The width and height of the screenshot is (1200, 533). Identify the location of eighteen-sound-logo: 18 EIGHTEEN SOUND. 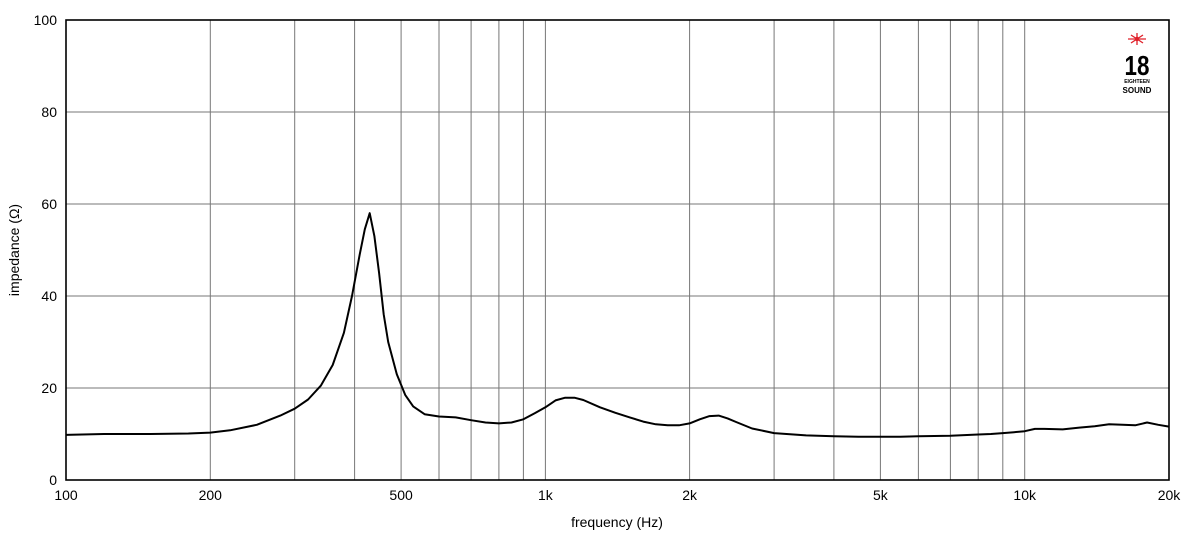
(1137, 64).